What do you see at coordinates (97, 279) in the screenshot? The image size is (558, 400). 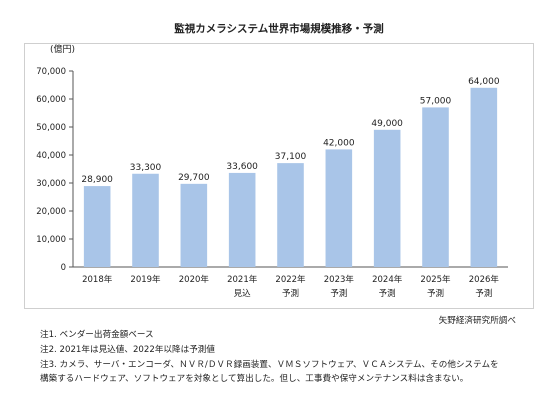 I see `x-tick-label: 2018年` at bounding box center [97, 279].